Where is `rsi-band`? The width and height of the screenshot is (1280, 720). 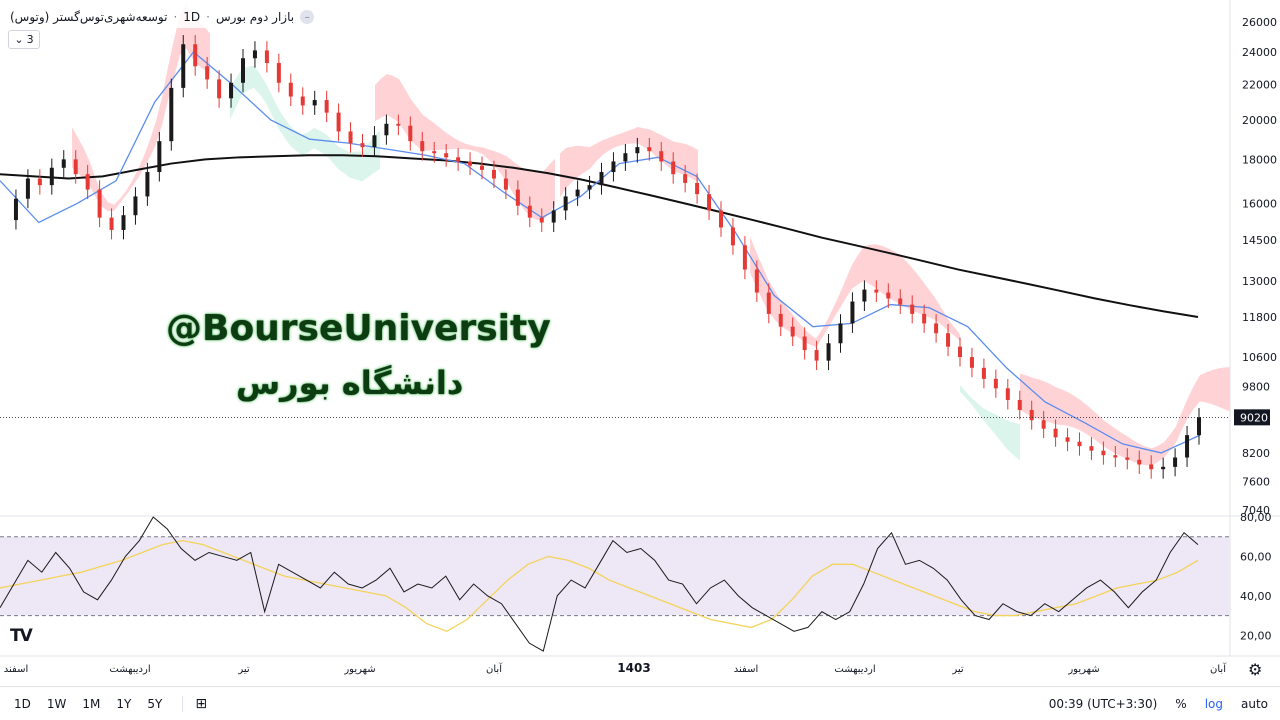 rsi-band is located at coordinates (615, 576).